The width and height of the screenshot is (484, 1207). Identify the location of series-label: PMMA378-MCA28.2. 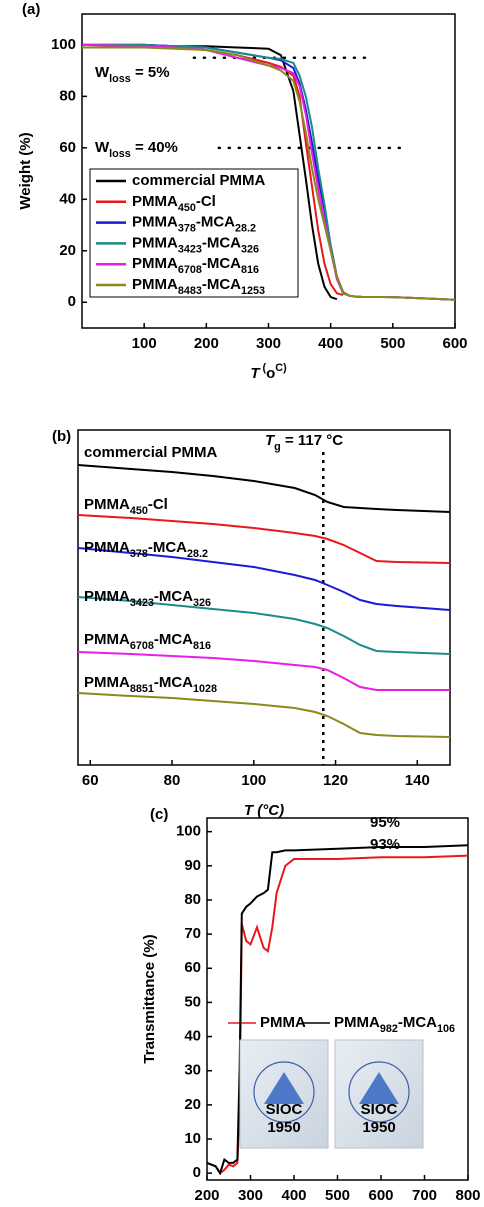
(146, 549).